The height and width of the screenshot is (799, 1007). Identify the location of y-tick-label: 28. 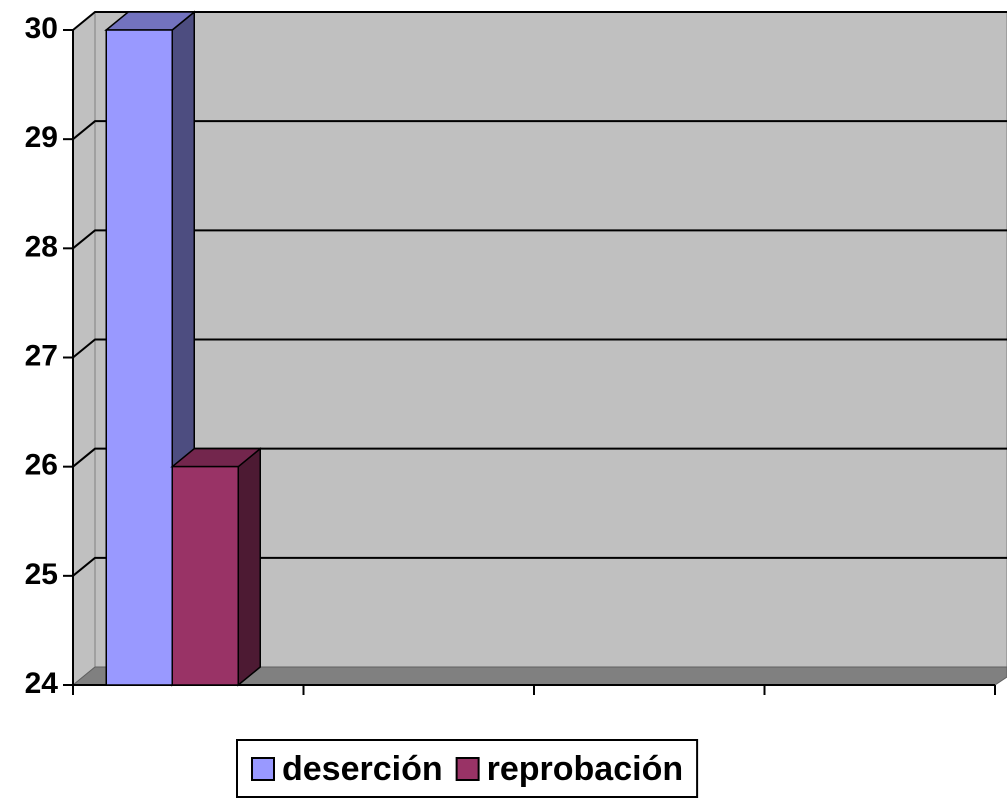
(41, 246).